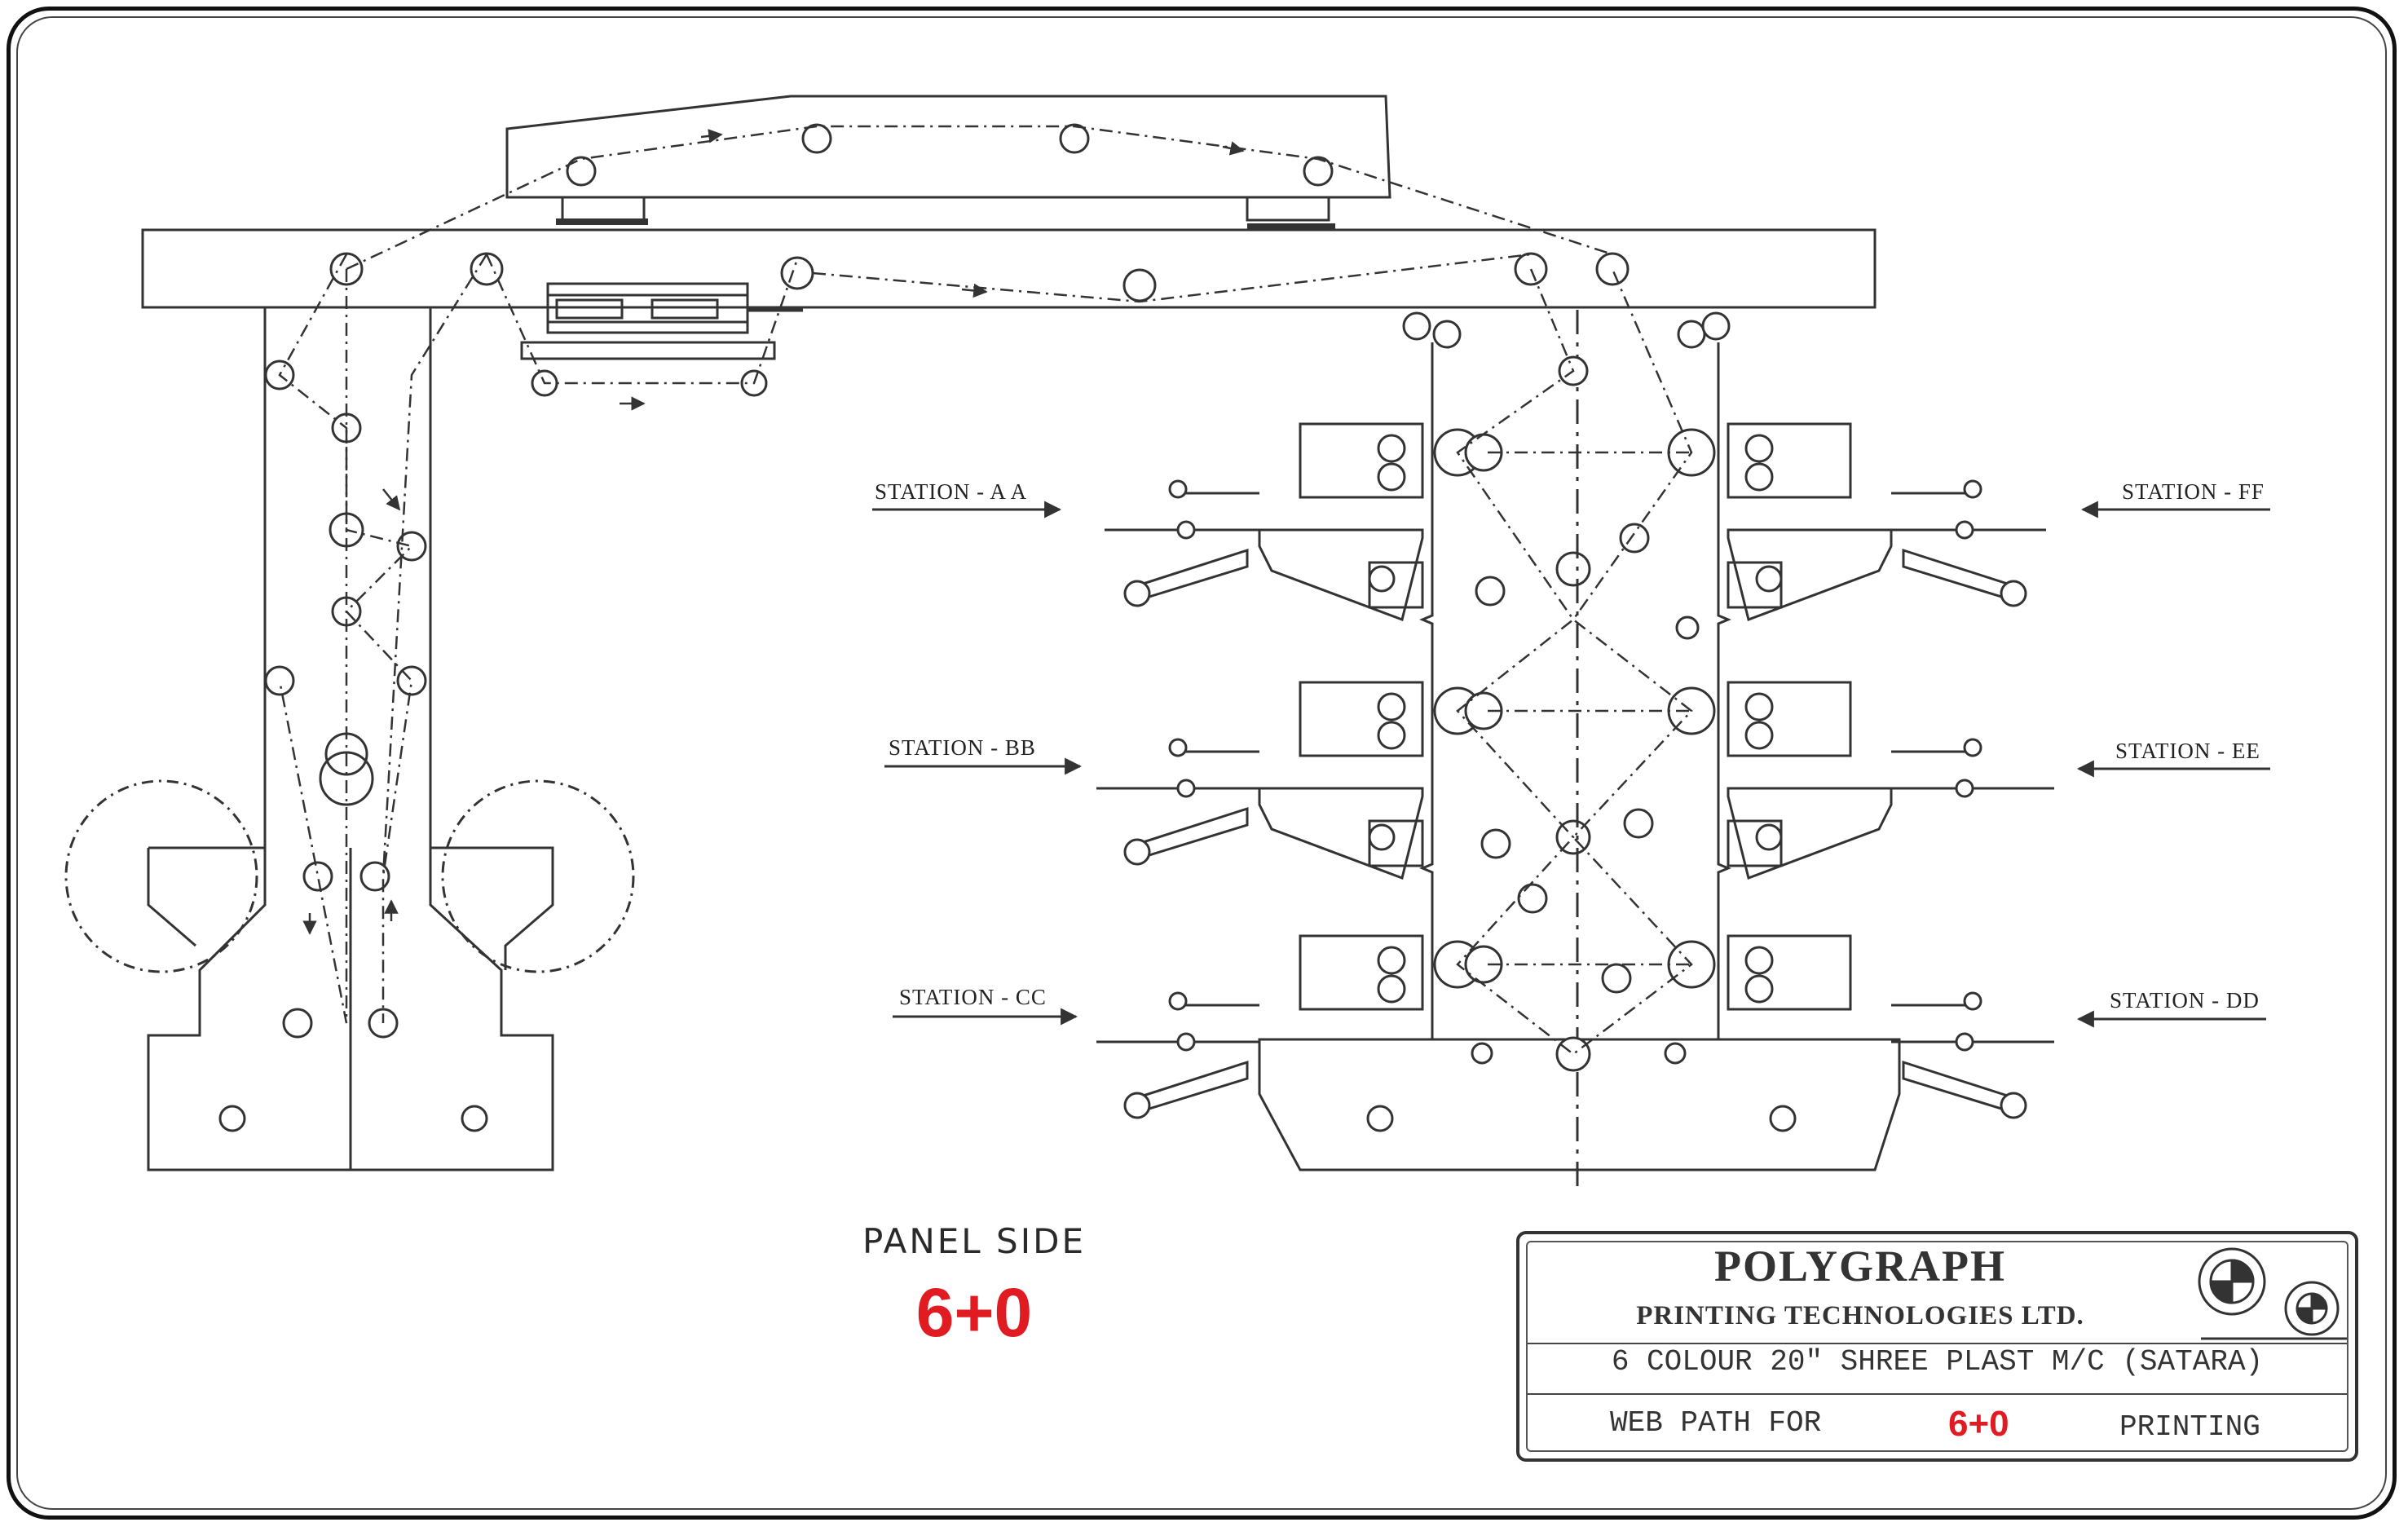 This screenshot has width=2408, height=1531. I want to click on bridge-dryer-unit, so click(661, 339).